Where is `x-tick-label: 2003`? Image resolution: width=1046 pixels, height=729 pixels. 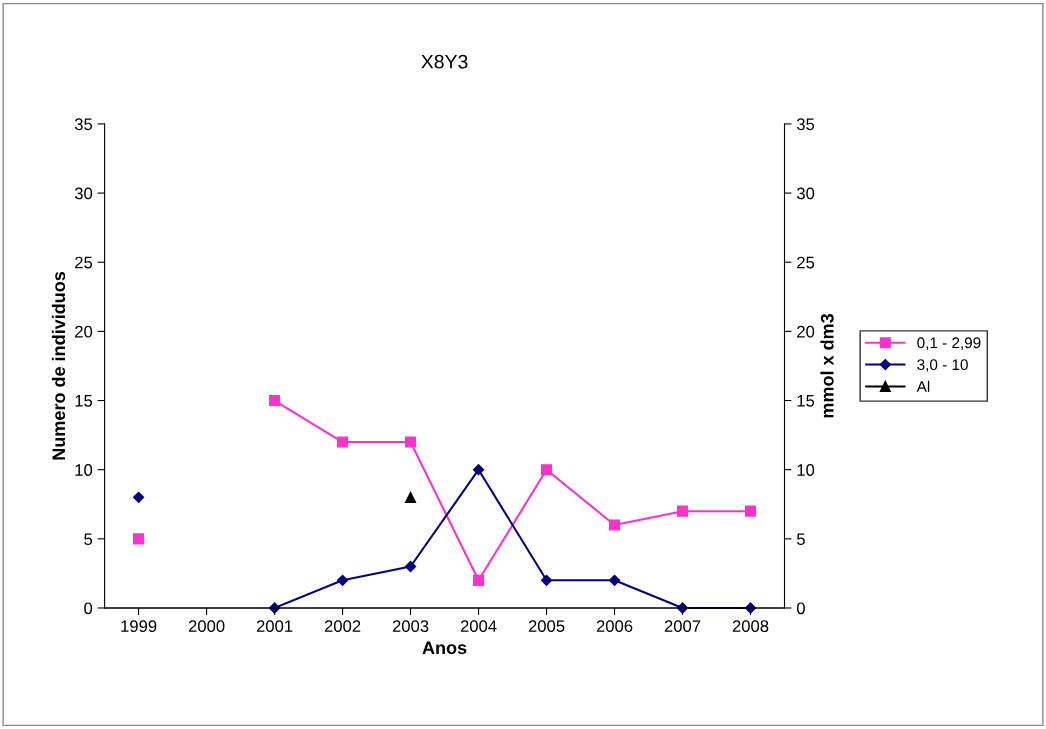 x-tick-label: 2003 is located at coordinates (410, 626).